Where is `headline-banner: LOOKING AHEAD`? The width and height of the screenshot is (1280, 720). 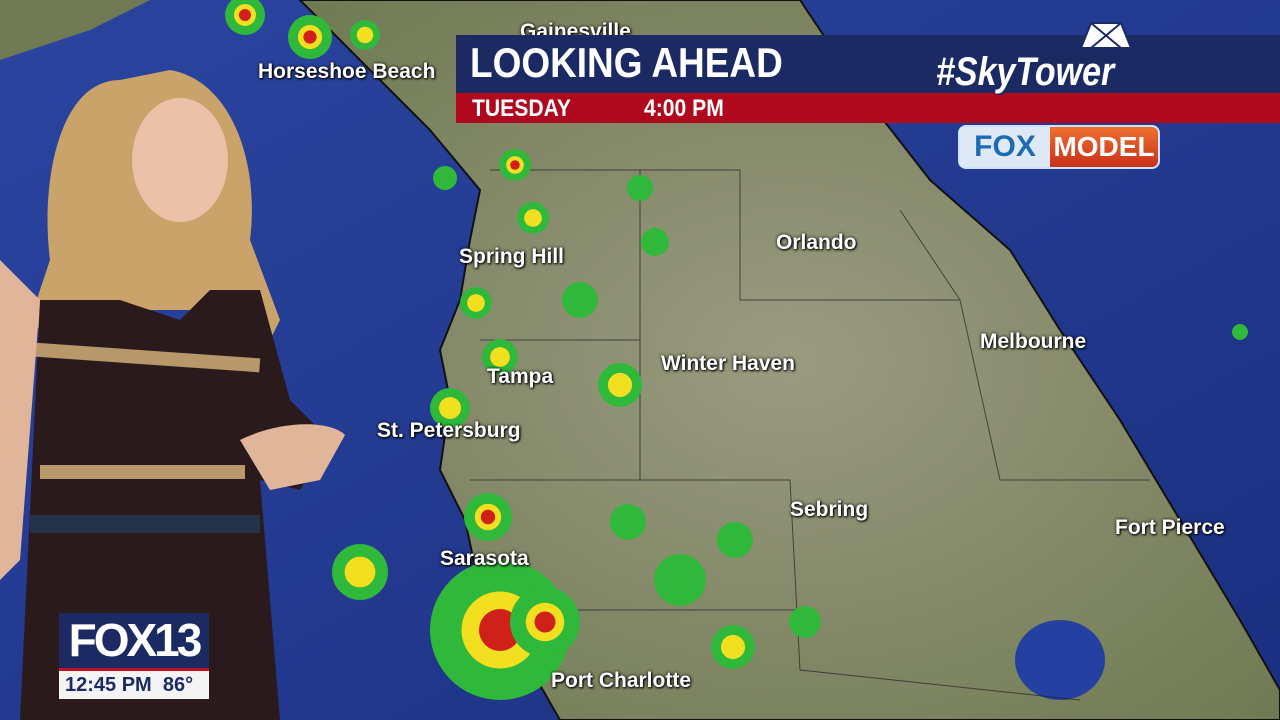
headline-banner: LOOKING AHEAD is located at coordinates (868, 64).